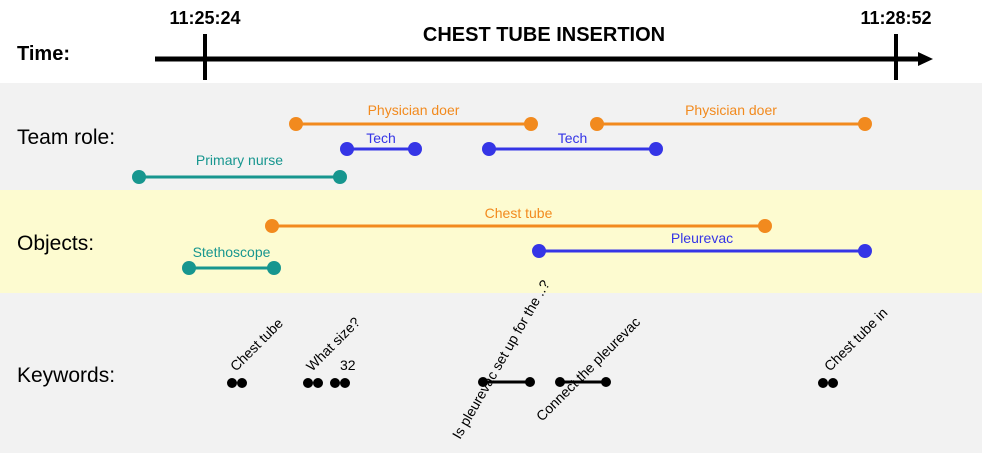 The image size is (982, 458). I want to click on diagram-title: CHEST TUBE INSERTION, so click(544, 35).